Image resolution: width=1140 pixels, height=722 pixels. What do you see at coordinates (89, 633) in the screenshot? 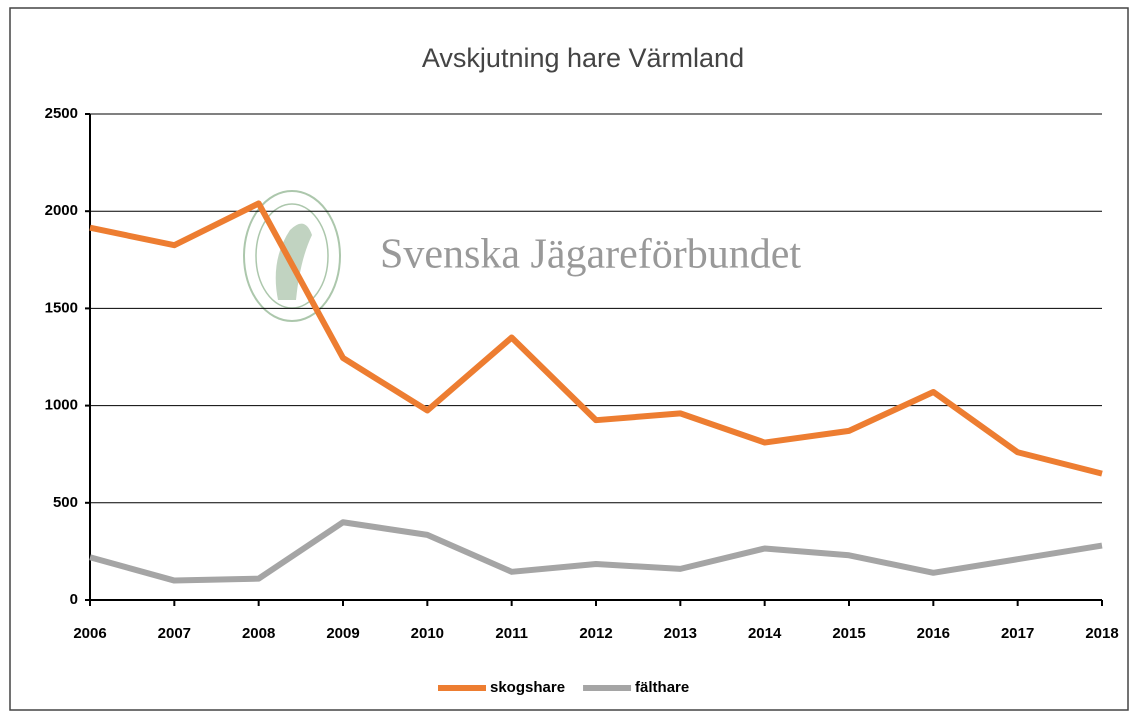
I see `x-tick-label: 2006` at bounding box center [89, 633].